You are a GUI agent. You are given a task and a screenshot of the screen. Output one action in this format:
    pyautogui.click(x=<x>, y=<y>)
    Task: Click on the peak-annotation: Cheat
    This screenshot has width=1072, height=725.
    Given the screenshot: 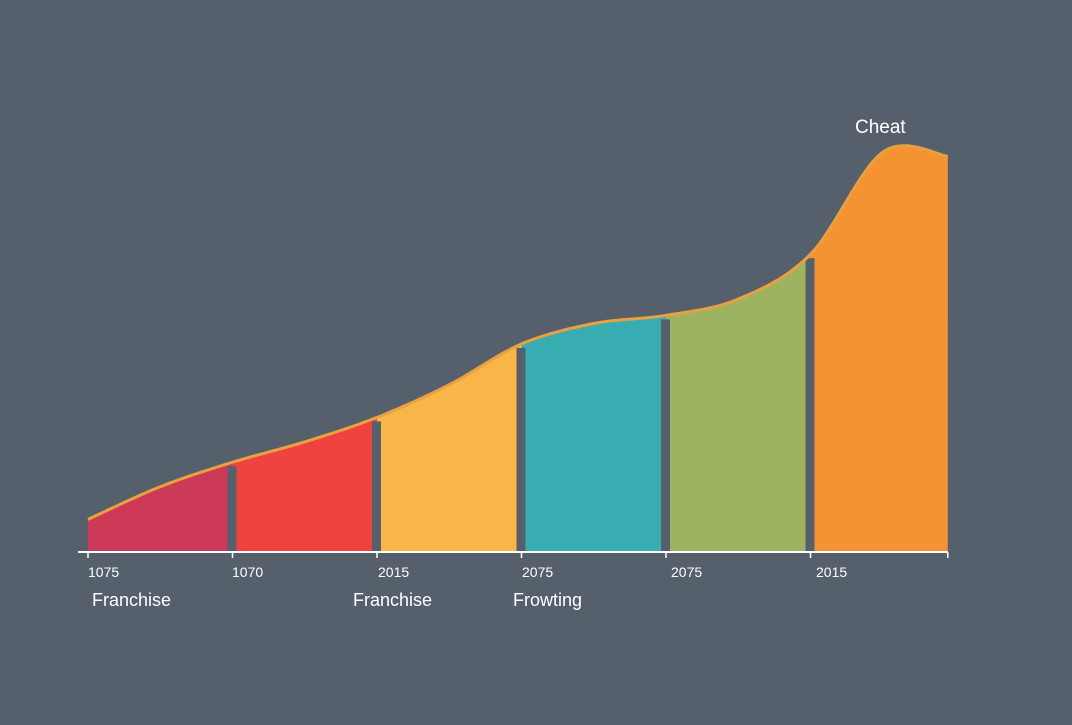 What is the action you would take?
    pyautogui.click(x=880, y=127)
    